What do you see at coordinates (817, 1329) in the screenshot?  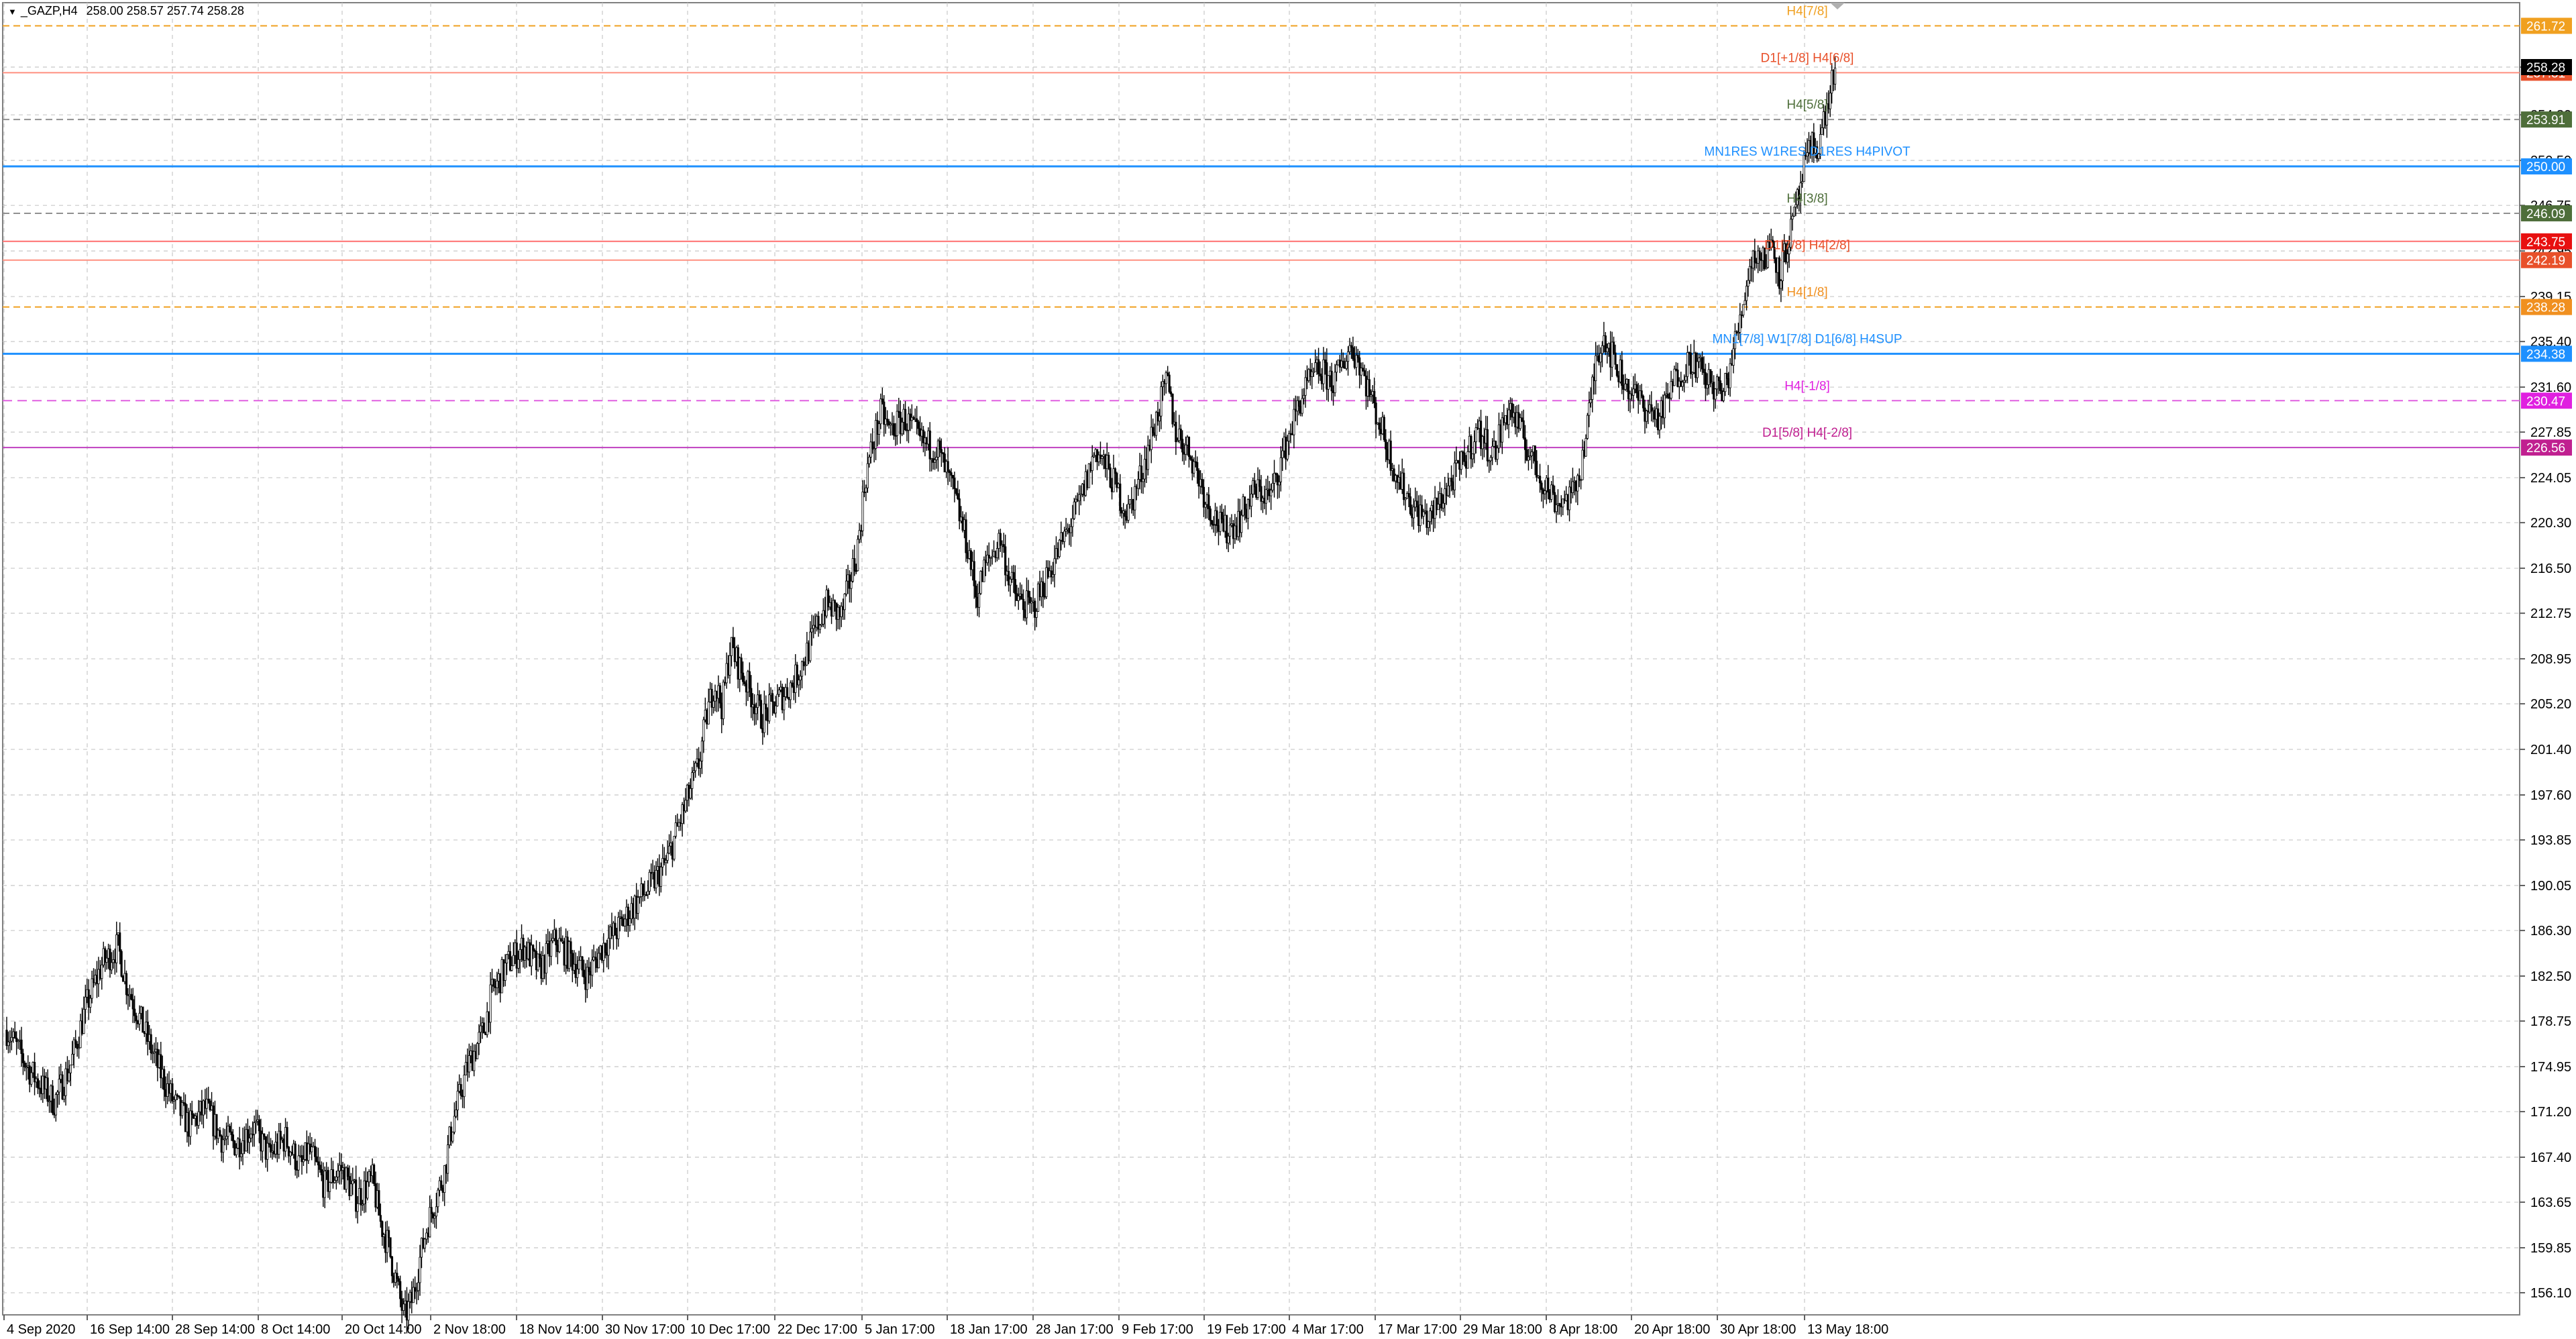 I see `x-tick-label: 22 Dec 17:00` at bounding box center [817, 1329].